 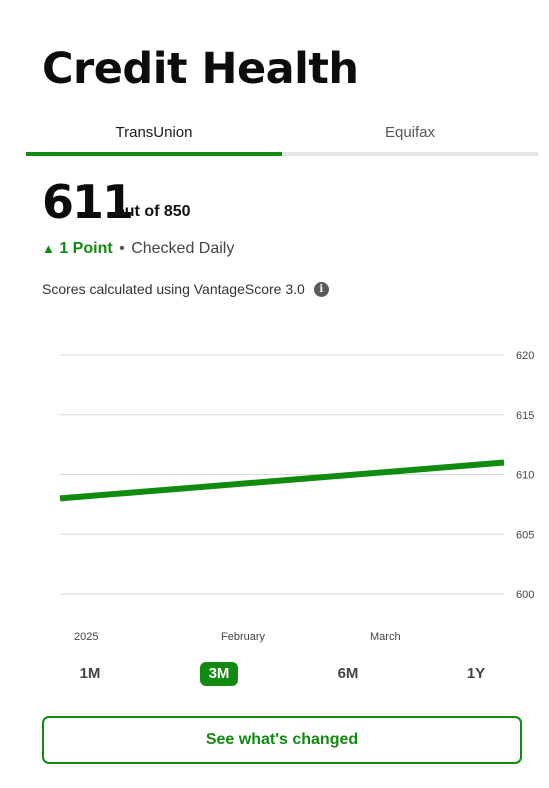 What do you see at coordinates (348, 673) in the screenshot?
I see `range-6m: 6M` at bounding box center [348, 673].